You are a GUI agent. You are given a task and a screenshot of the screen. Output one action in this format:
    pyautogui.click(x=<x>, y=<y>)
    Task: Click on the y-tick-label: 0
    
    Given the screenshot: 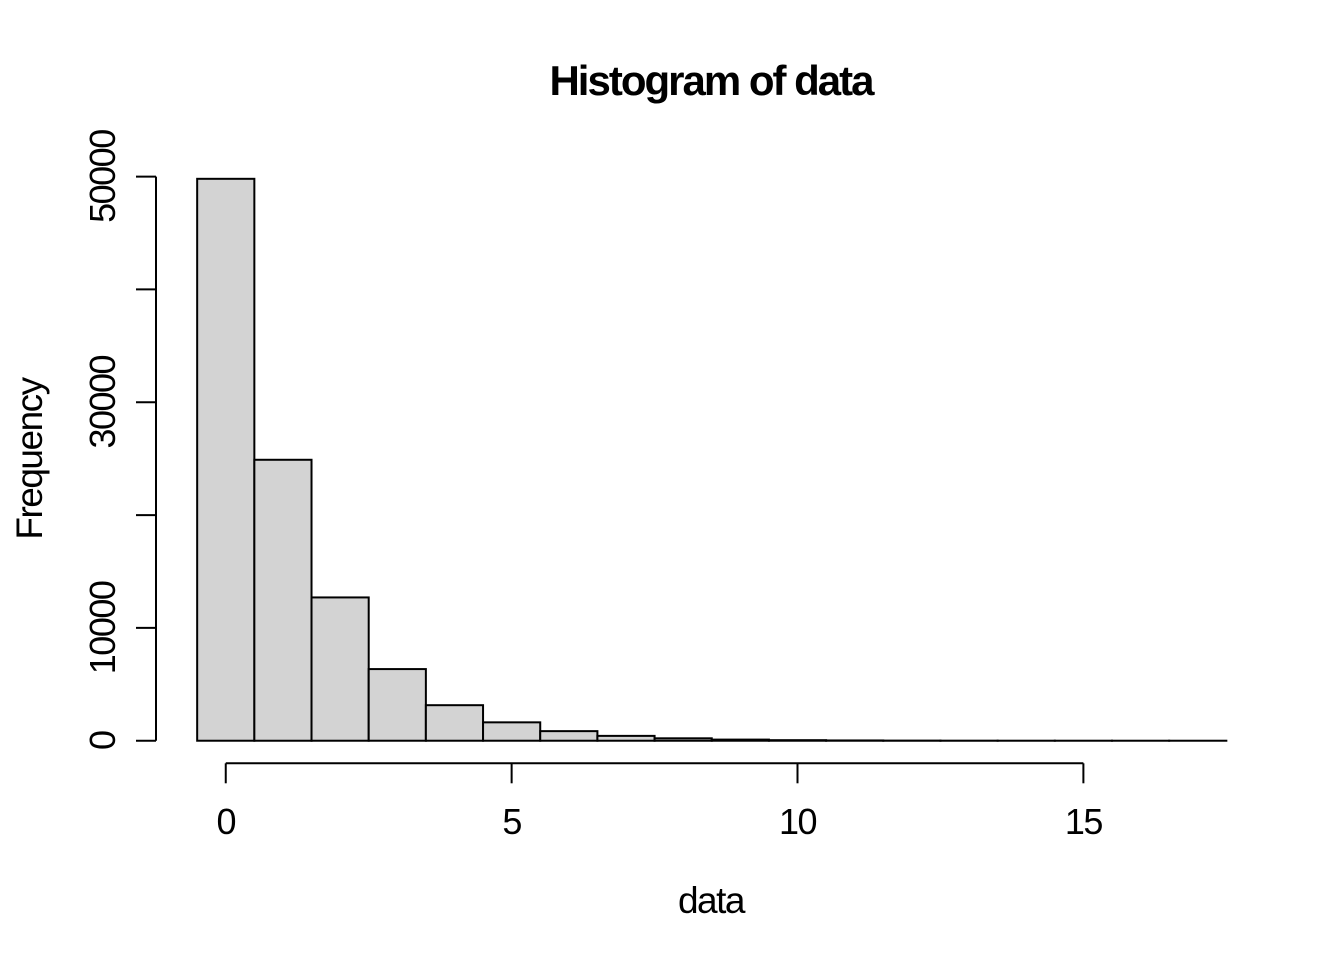 What is the action you would take?
    pyautogui.click(x=102, y=740)
    